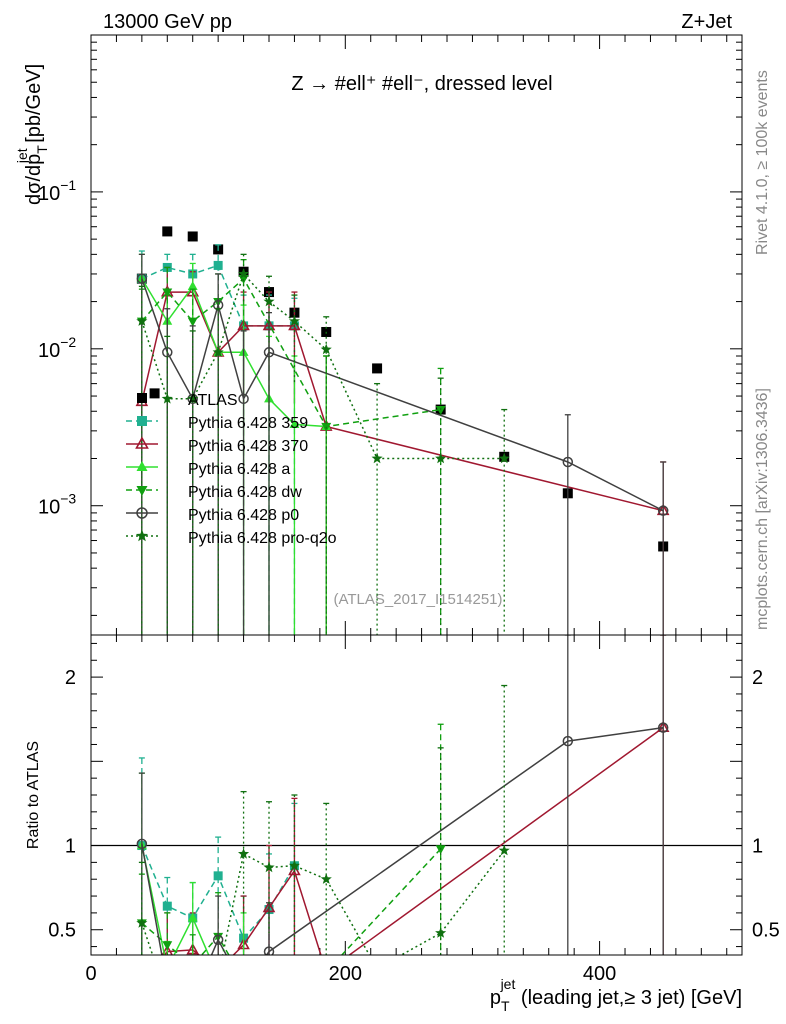  Describe the element at coordinates (616, 995) in the screenshot. I see `x-axis-label: pTjet (leading jet,≥ 3 jet) [GeV]` at that location.